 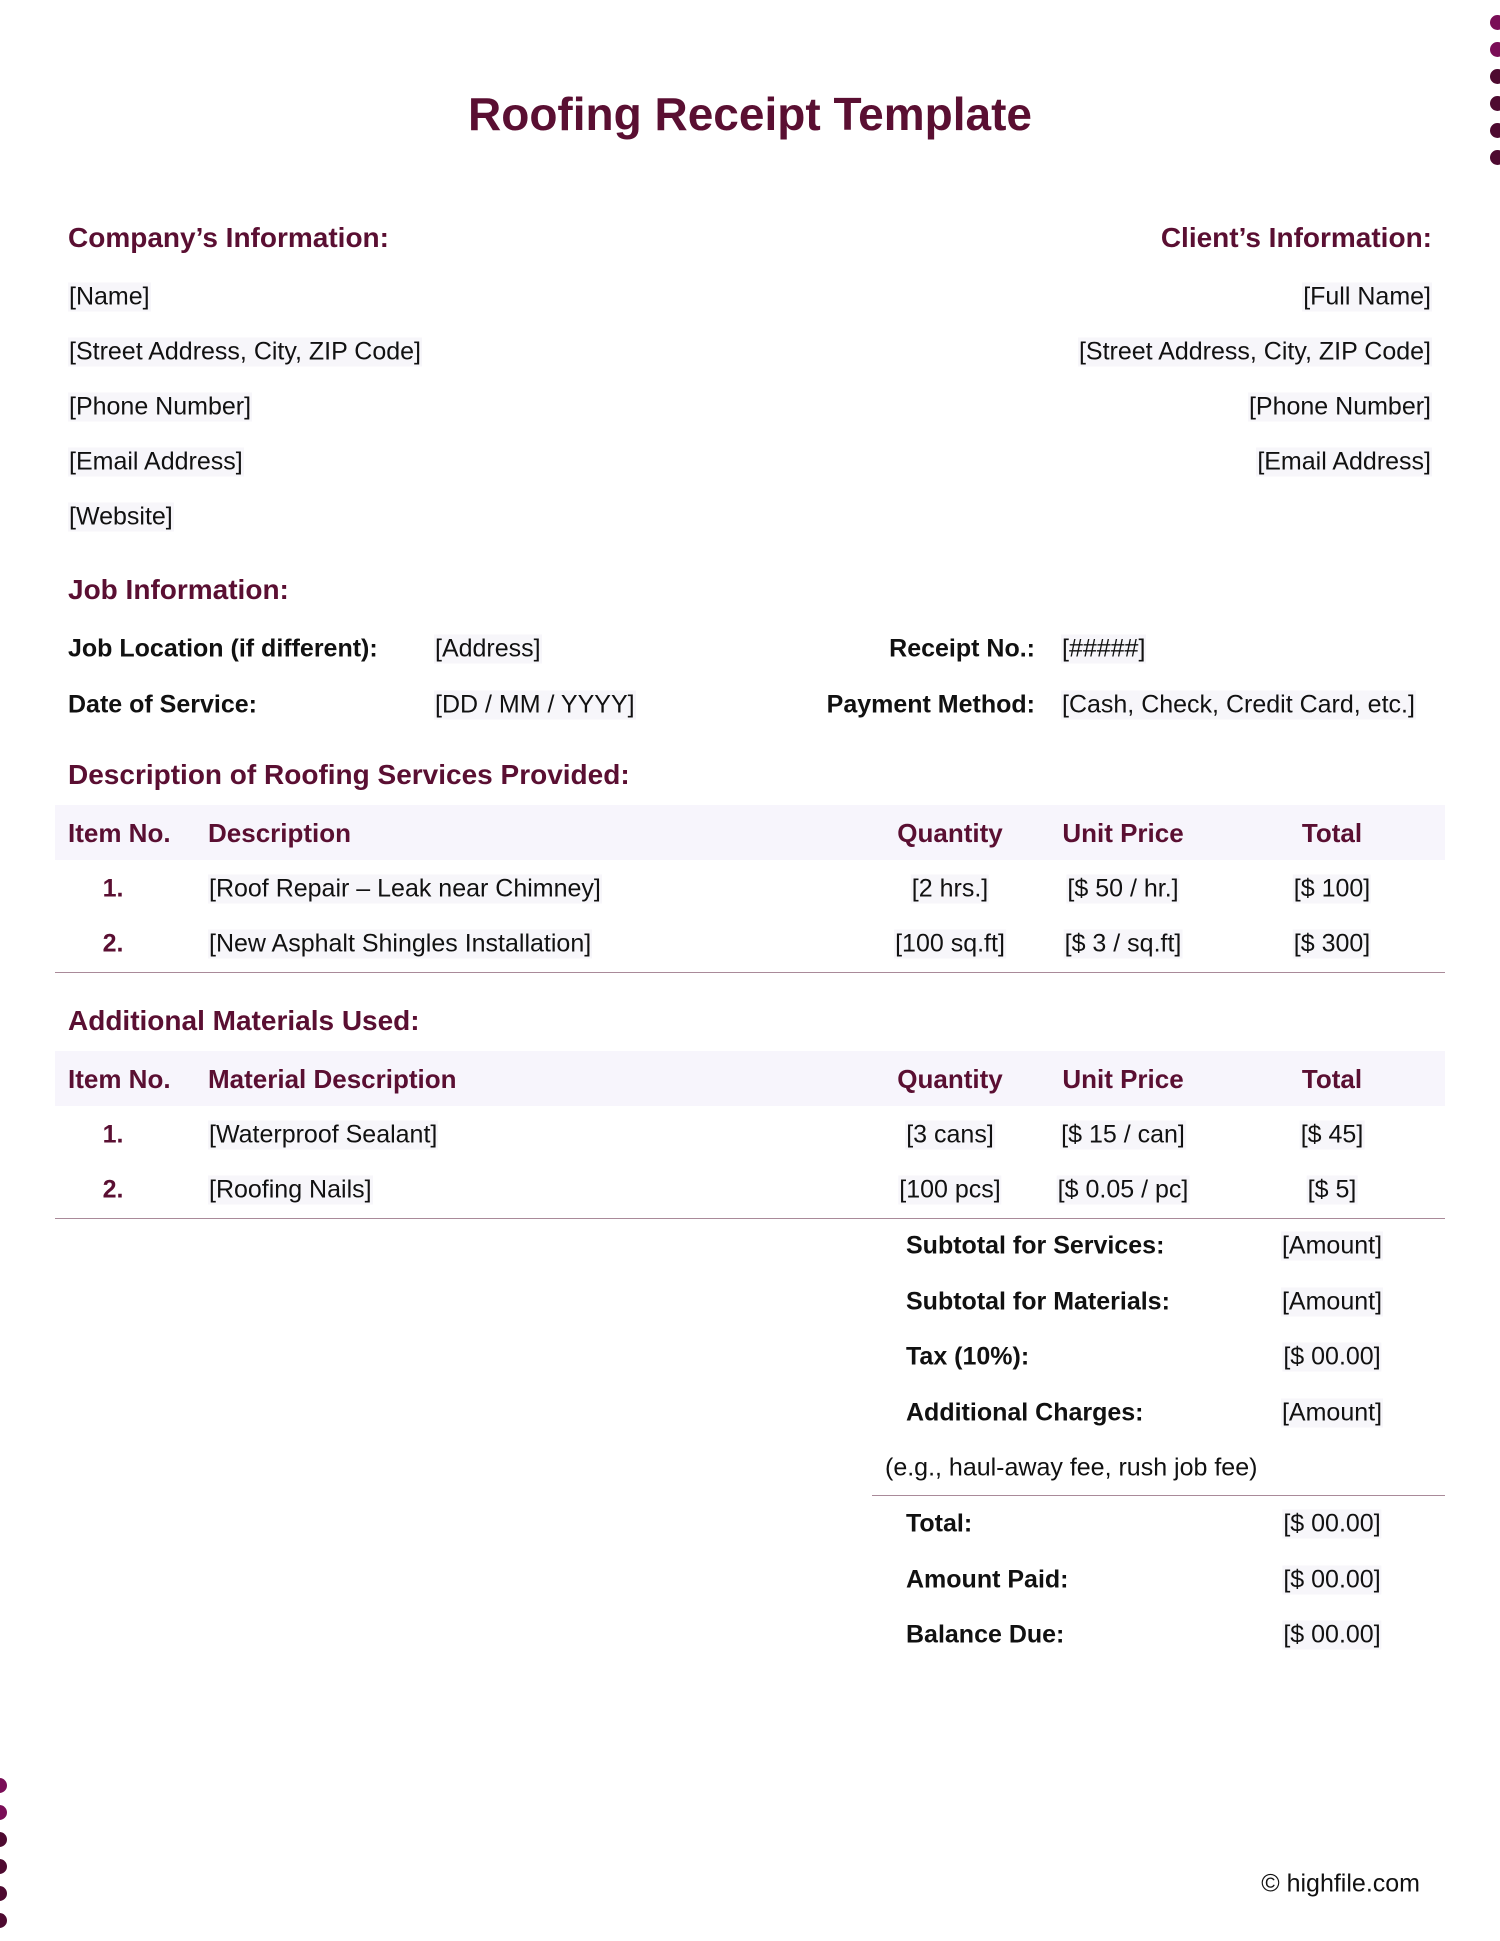 I want to click on date-label: Date of Service:, so click(x=162, y=704).